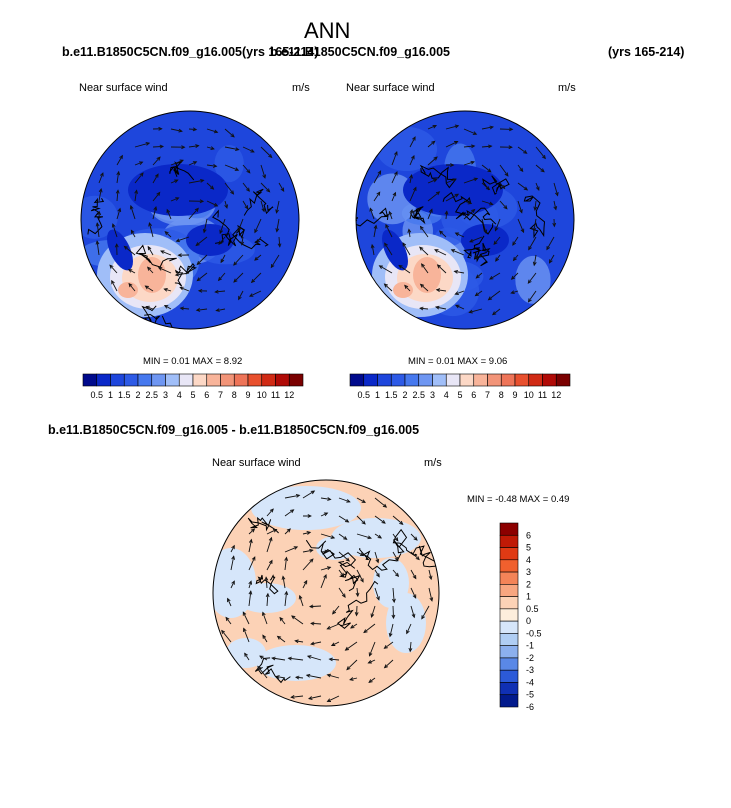 This screenshot has width=731, height=808. Describe the element at coordinates (360, 52) in the screenshot. I see `case2-label: b.e11.B1850C5CN.f09_g16.005` at that location.